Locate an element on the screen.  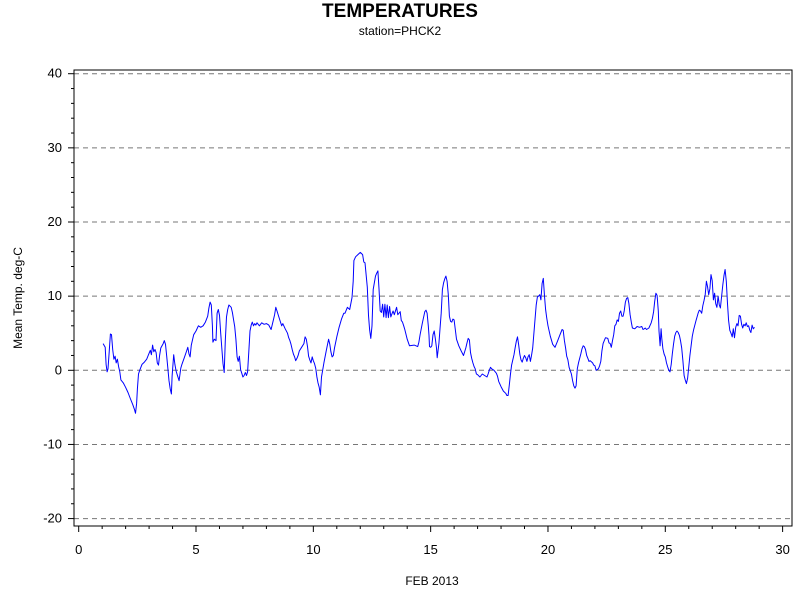
x-tick-label: 10 is located at coordinates (313, 549).